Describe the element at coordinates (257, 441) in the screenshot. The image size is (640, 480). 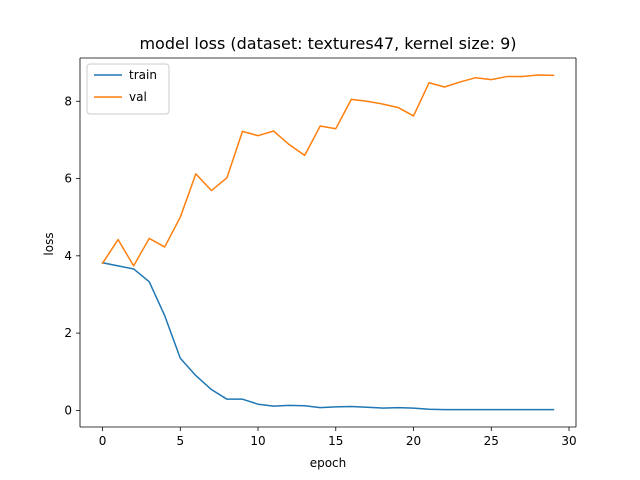
I see `x-tick-label: 10` at that location.